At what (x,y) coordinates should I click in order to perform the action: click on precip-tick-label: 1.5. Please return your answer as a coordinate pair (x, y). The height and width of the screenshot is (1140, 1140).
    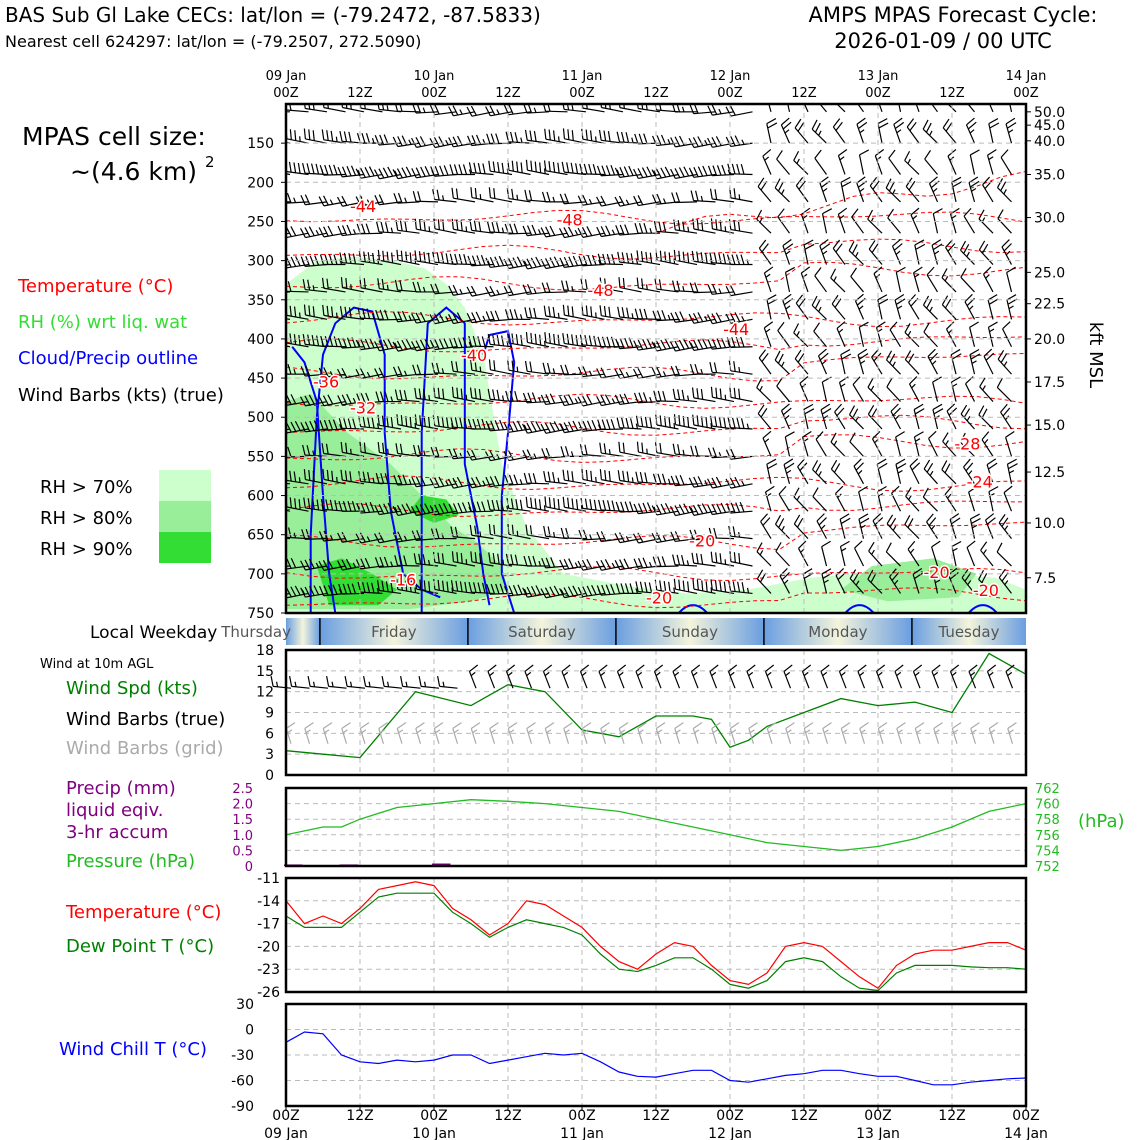
    Looking at the image, I should click on (242, 820).